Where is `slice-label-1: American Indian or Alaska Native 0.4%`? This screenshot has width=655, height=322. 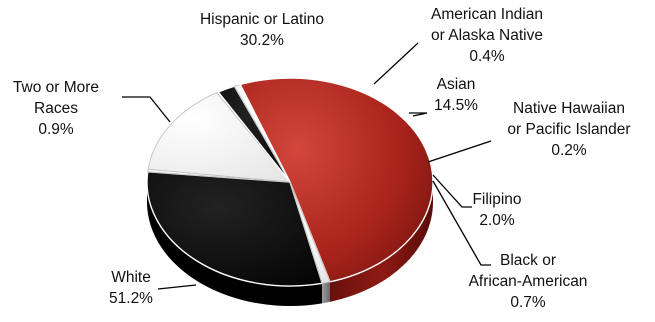
slice-label-1: American Indian or Alaska Native 0.4% is located at coordinates (487, 35).